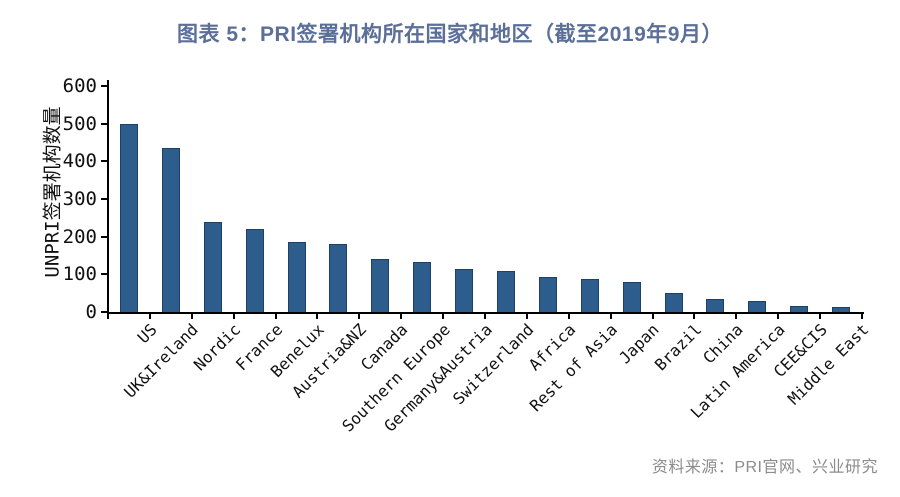 The width and height of the screenshot is (900, 497). Describe the element at coordinates (91, 312) in the screenshot. I see `y-tick-label: 0` at that location.